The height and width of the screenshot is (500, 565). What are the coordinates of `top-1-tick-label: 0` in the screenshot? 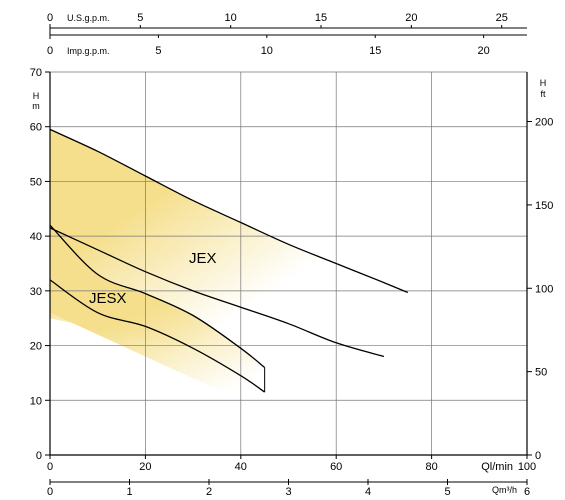 It's located at (50, 18).